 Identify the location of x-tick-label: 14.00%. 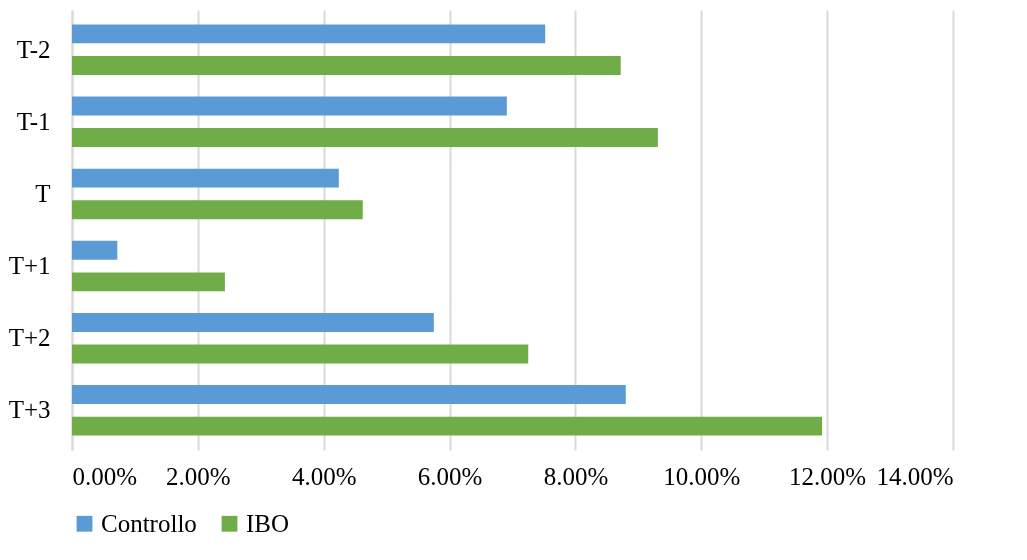
(915, 476).